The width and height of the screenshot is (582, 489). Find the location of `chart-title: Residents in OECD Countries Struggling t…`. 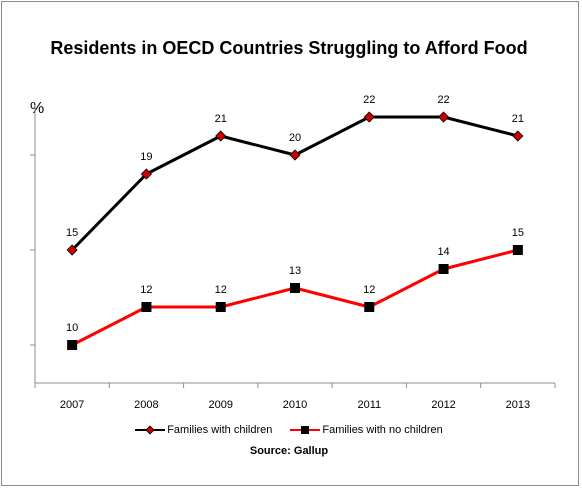

chart-title: Residents in OECD Countries Struggling t… is located at coordinates (289, 48).